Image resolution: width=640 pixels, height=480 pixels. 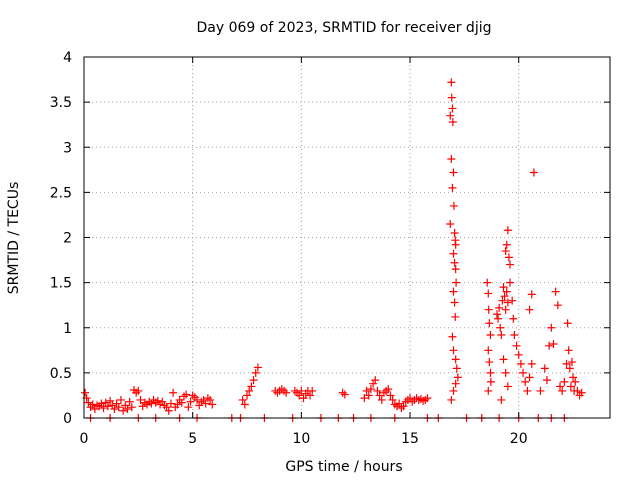 What do you see at coordinates (343, 467) in the screenshot?
I see `x-axis-label: GPS time / hours` at bounding box center [343, 467].